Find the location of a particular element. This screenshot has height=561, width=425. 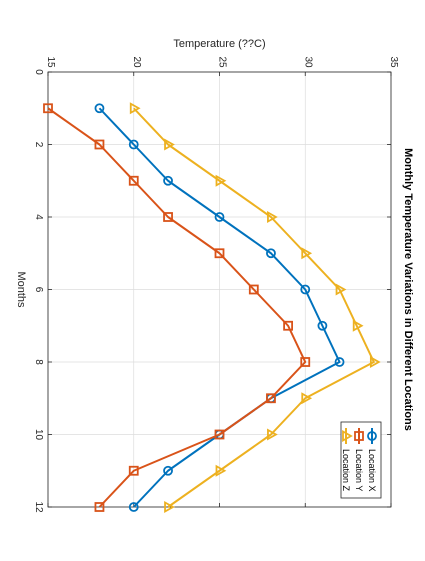

x-tick-label: 10 is located at coordinates (38, 435).